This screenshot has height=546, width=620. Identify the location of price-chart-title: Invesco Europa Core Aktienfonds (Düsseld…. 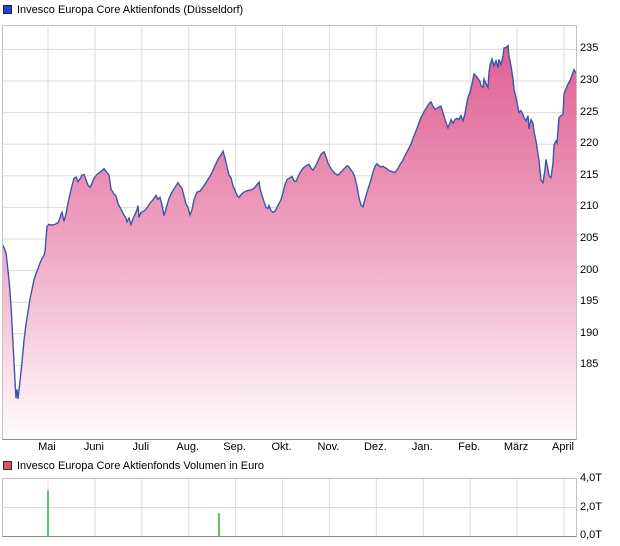
(130, 9).